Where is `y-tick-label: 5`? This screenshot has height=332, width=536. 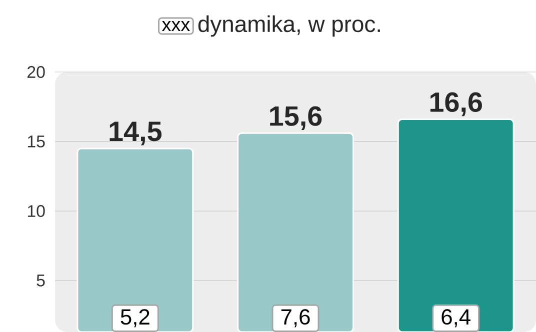 y-tick-label: 5 is located at coordinates (40, 280).